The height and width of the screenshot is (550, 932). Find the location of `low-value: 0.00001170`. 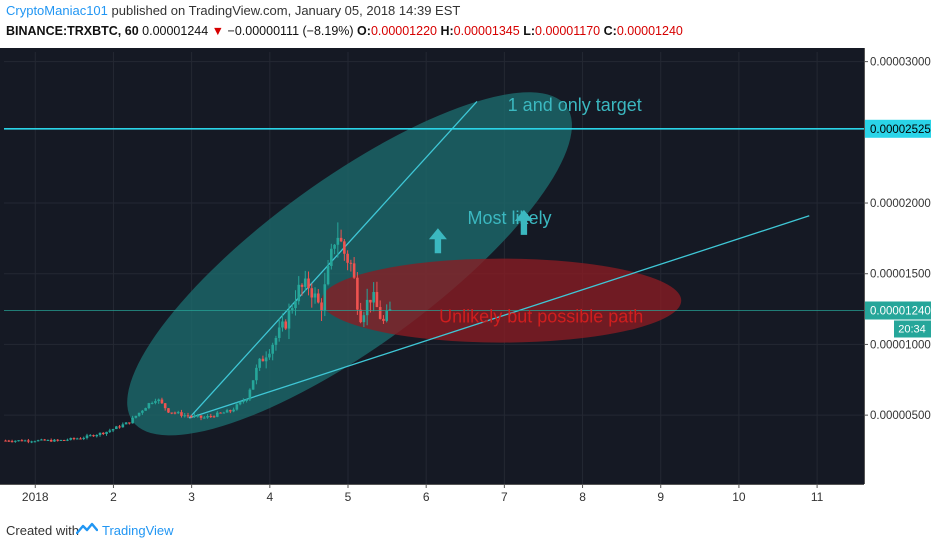

low-value: 0.00001170 is located at coordinates (568, 31).